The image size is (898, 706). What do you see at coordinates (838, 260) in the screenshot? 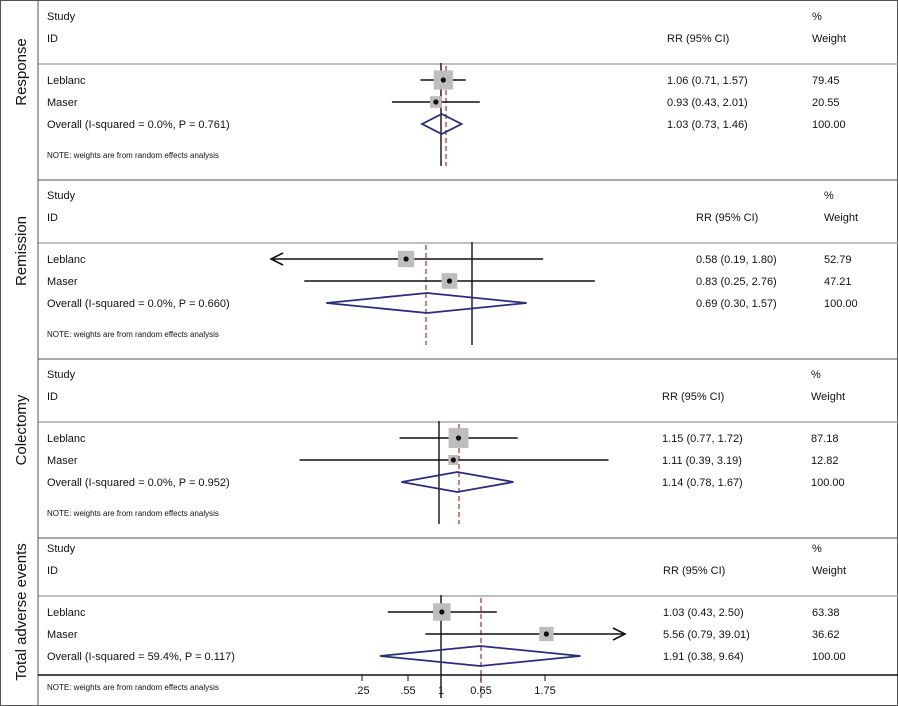
I see `study-weight: 52.79` at bounding box center [838, 260].